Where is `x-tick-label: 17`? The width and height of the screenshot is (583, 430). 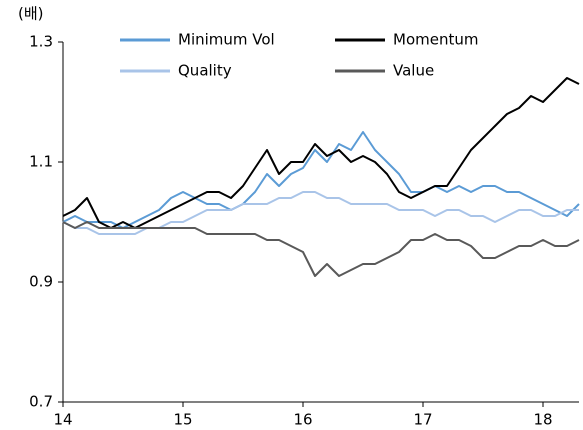
x-tick-label: 17 is located at coordinates (422, 420).